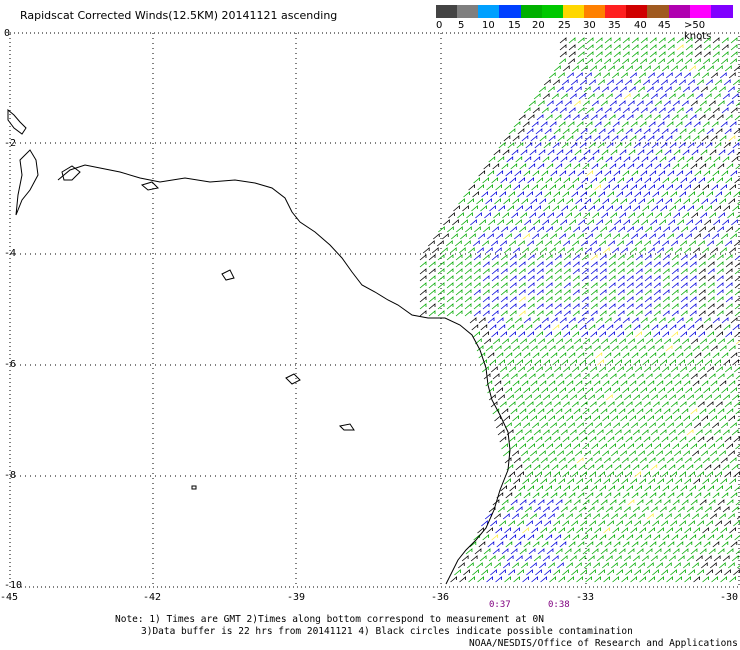 This screenshot has width=740, height=650. I want to click on latitude-label: 0, so click(7, 33).